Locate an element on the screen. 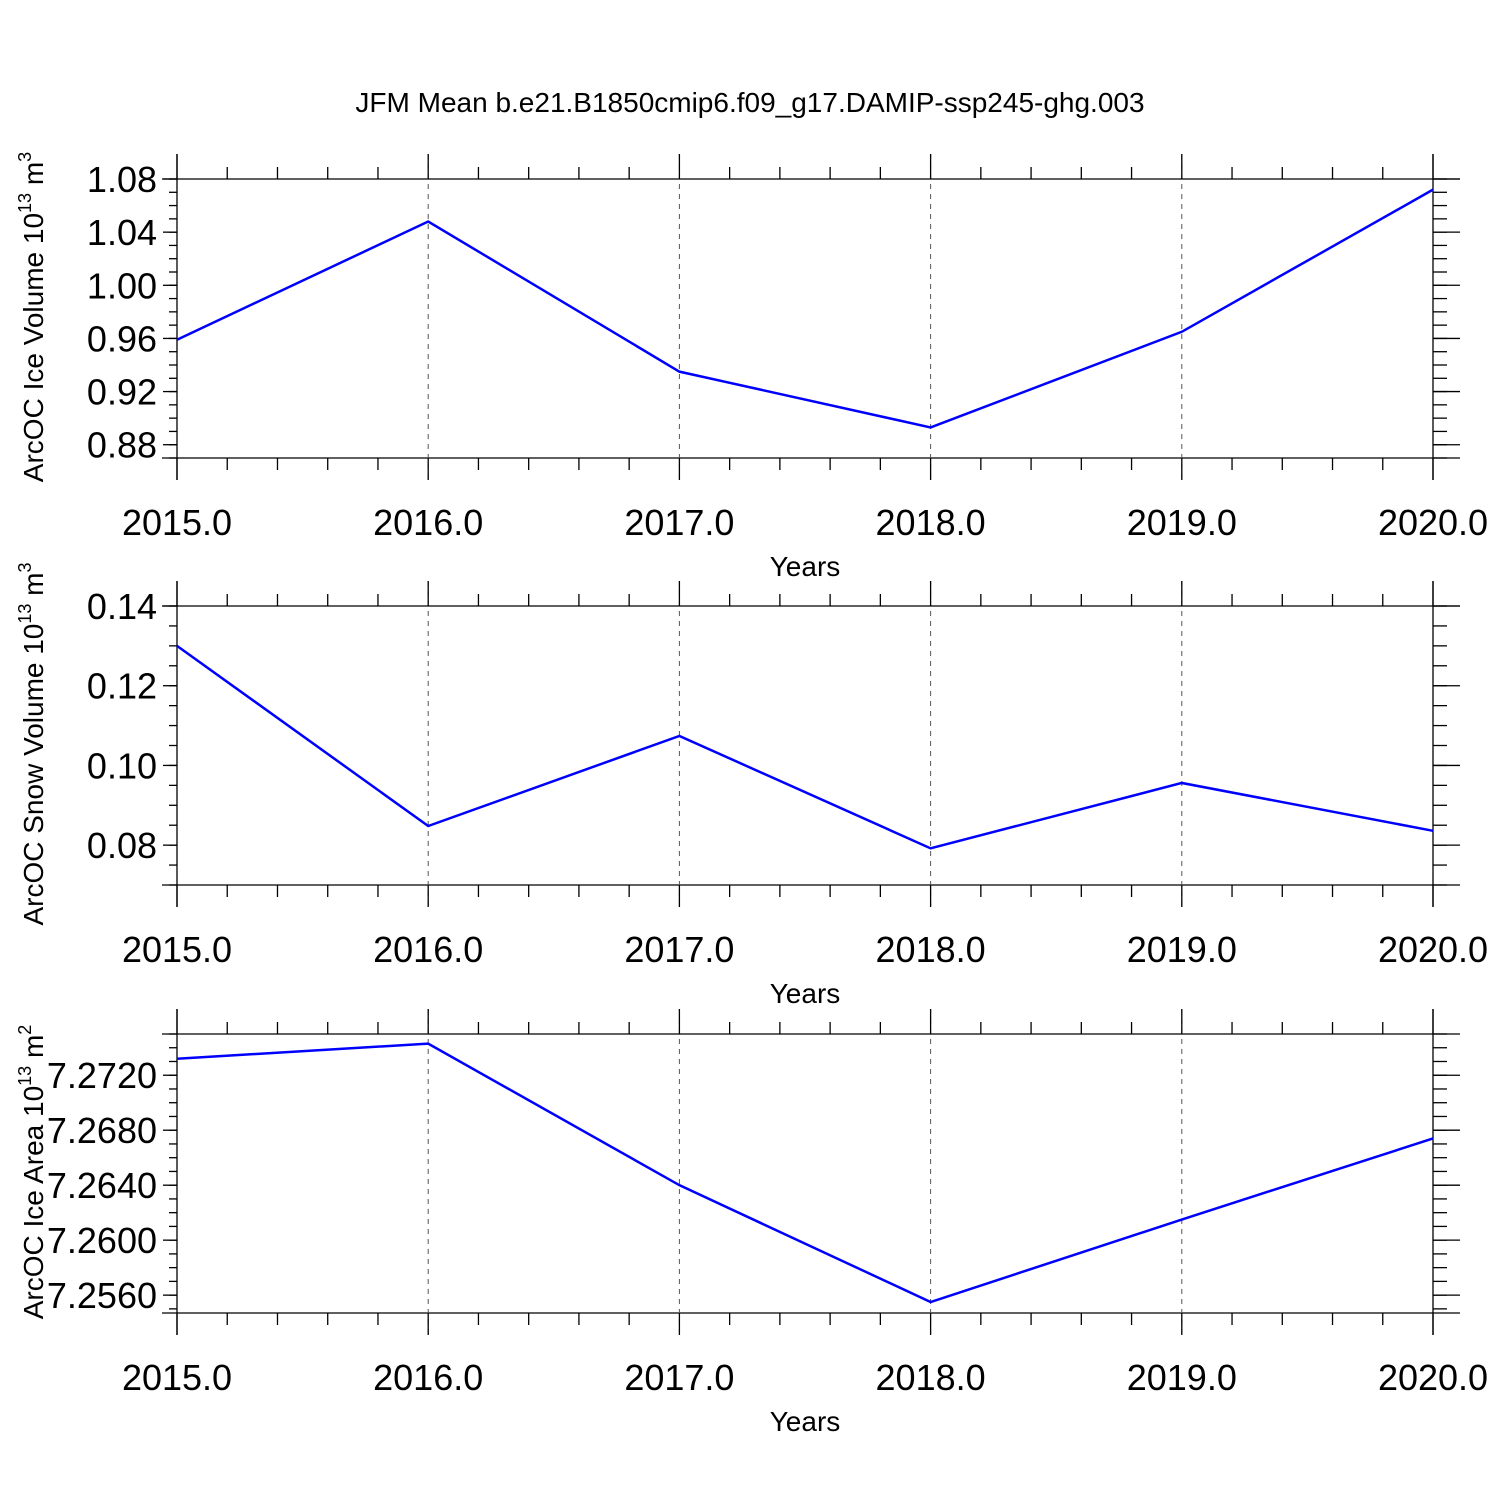  y-tick-label: 7.2720 is located at coordinates (102, 1075).